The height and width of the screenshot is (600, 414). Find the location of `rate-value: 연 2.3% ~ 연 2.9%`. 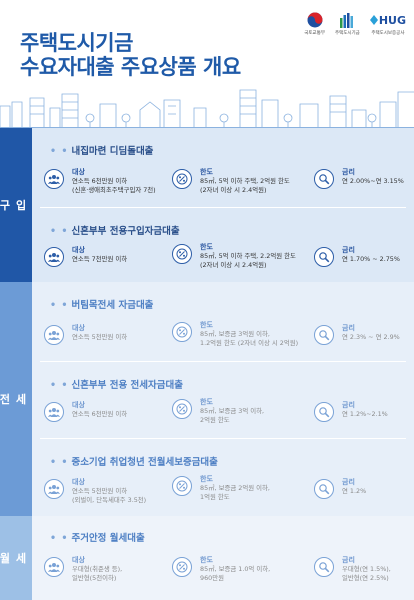

rate-value: 연 2.3% ~ 연 2.9% is located at coordinates (371, 337).